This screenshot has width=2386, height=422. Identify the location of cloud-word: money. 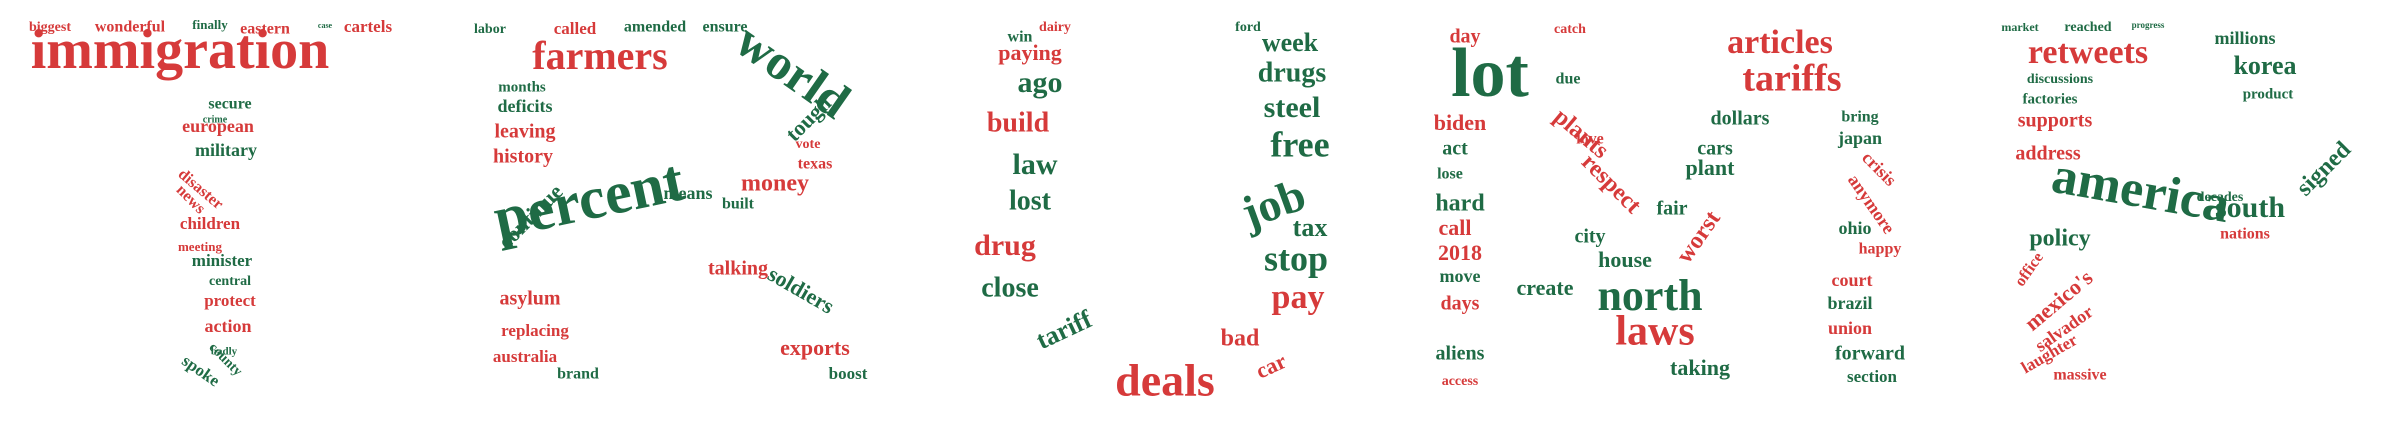
(775, 184).